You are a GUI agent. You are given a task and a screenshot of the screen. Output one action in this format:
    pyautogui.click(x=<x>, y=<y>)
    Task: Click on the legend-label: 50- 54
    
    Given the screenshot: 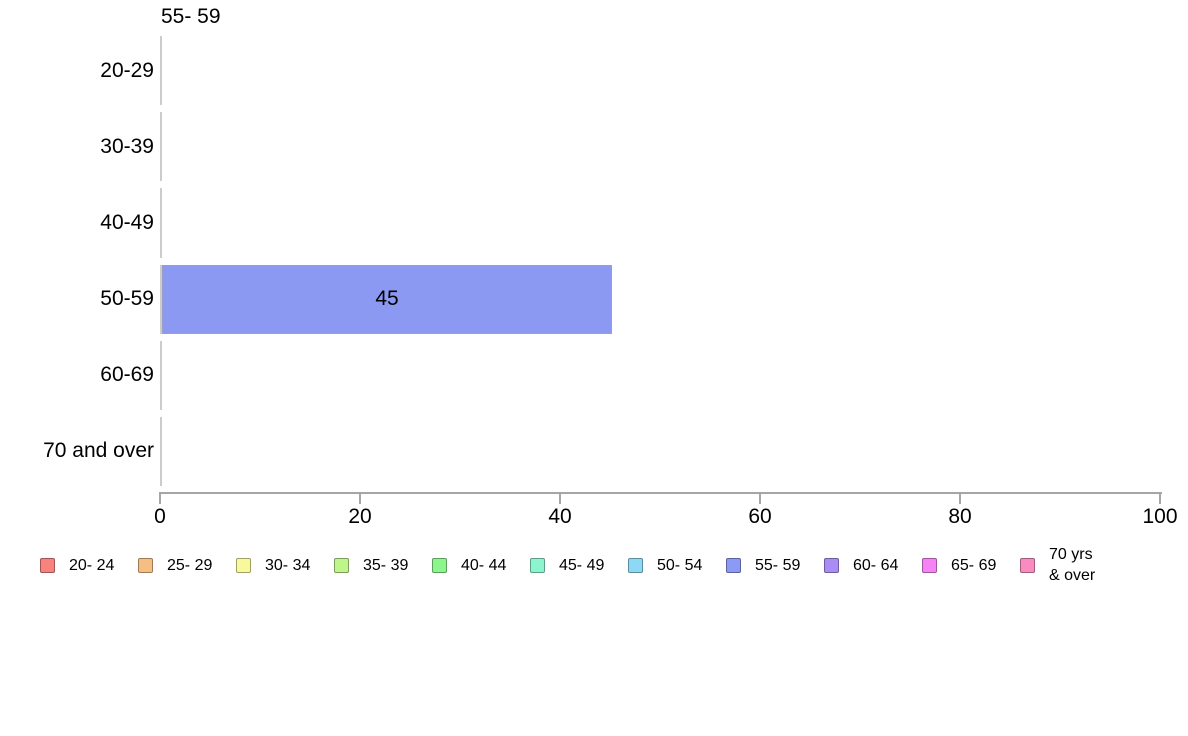 What is the action you would take?
    pyautogui.click(x=680, y=565)
    